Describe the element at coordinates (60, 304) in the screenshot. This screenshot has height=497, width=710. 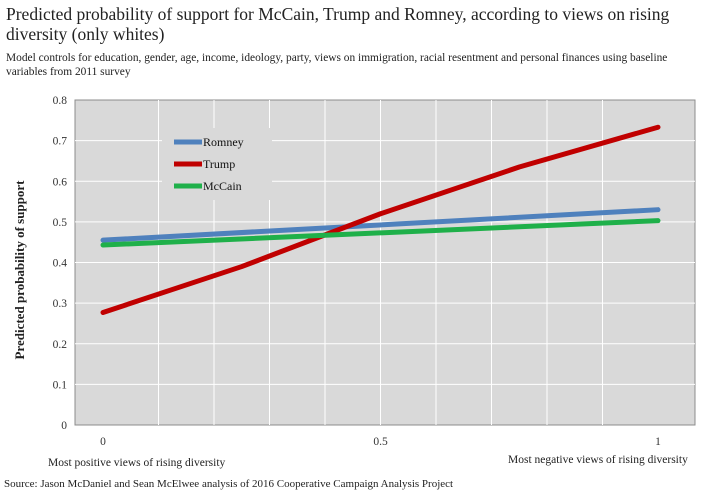
I see `y-tick-label: 0.3` at that location.